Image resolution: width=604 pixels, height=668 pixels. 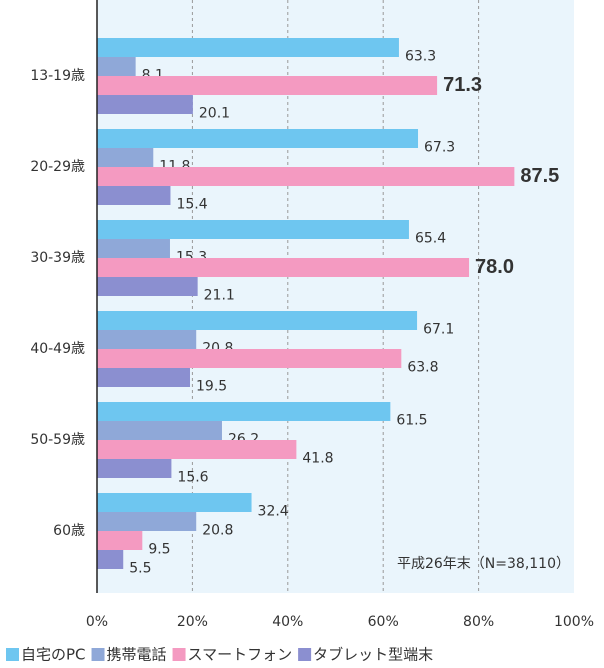 What do you see at coordinates (140, 569) in the screenshot?
I see `value-label: 5.5` at bounding box center [140, 569].